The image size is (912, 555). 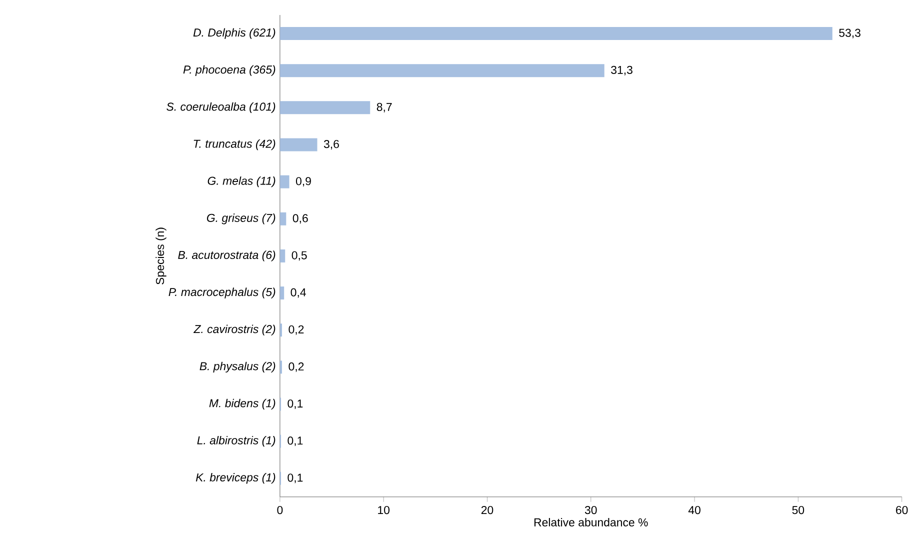 I want to click on x-tick-label: 60, so click(x=902, y=510).